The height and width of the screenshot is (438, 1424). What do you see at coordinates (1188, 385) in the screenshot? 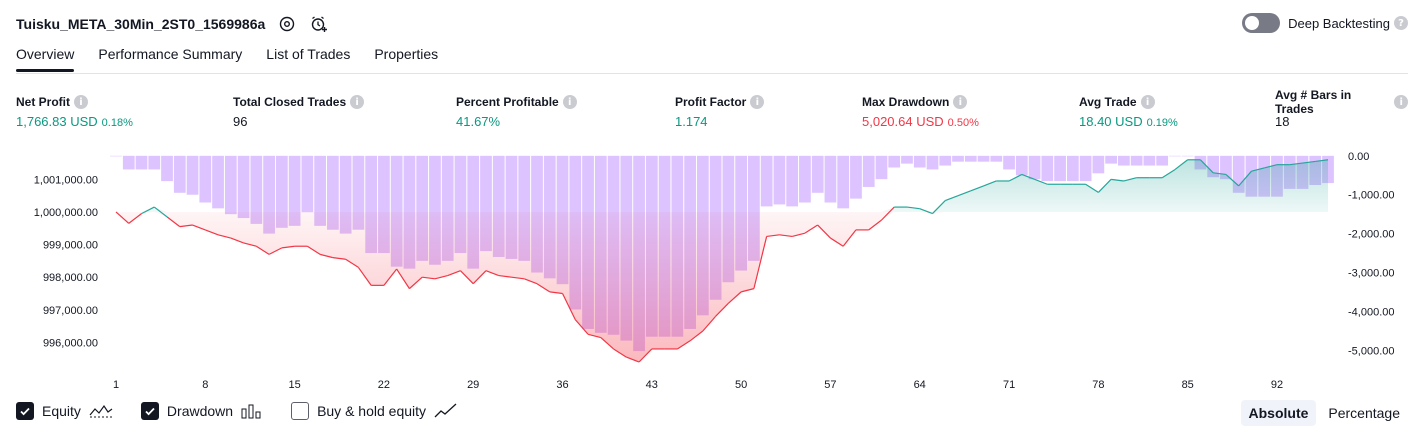
I see `x-tick-label: 85` at bounding box center [1188, 385].